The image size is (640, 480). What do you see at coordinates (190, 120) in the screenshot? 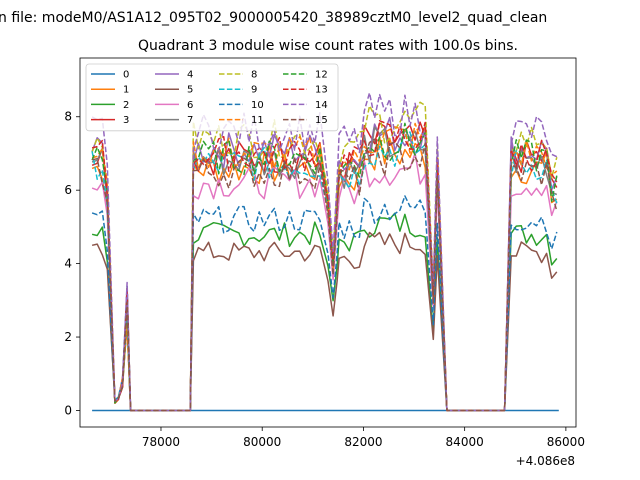
I see `legend-label-7: 7` at bounding box center [190, 120].